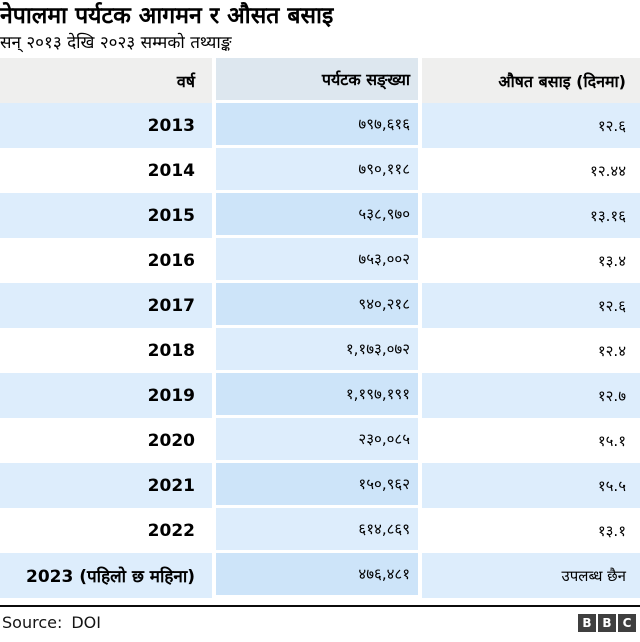  Describe the element at coordinates (531, 80) in the screenshot. I see `column-header-average-stay: औषत बसाइ (दिनमा)` at that location.